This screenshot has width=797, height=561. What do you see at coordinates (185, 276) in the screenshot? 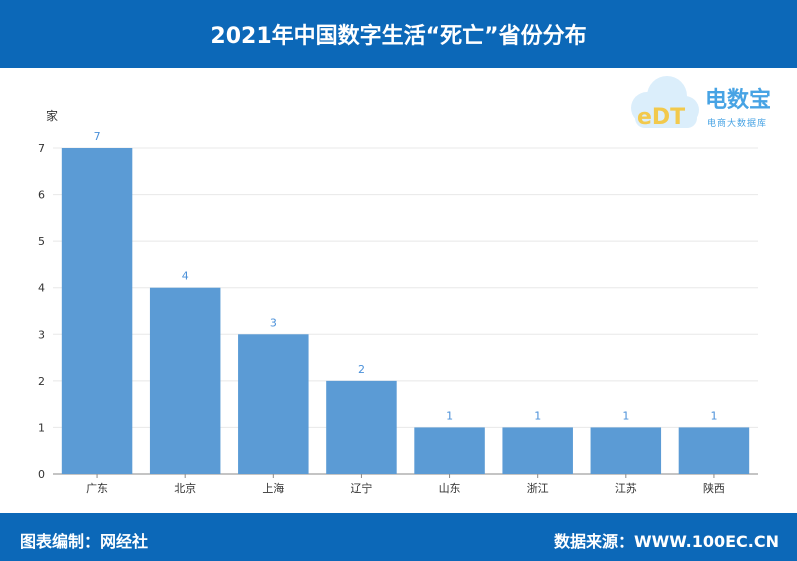
I see `data-label: 4` at bounding box center [185, 276].